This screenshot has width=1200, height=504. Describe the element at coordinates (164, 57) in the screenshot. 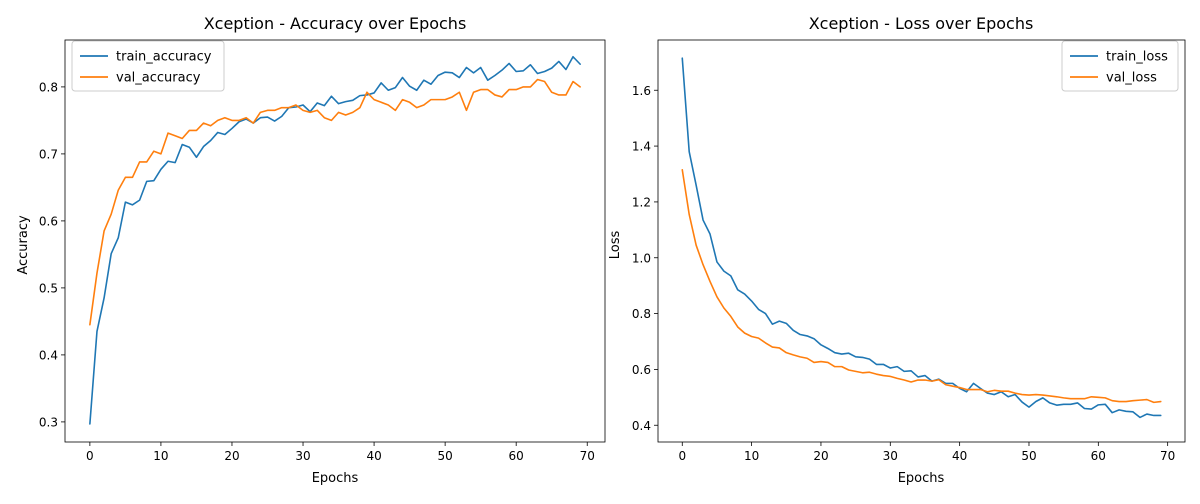

I see `legend-label-train-accuracy: train_accuracy` at that location.